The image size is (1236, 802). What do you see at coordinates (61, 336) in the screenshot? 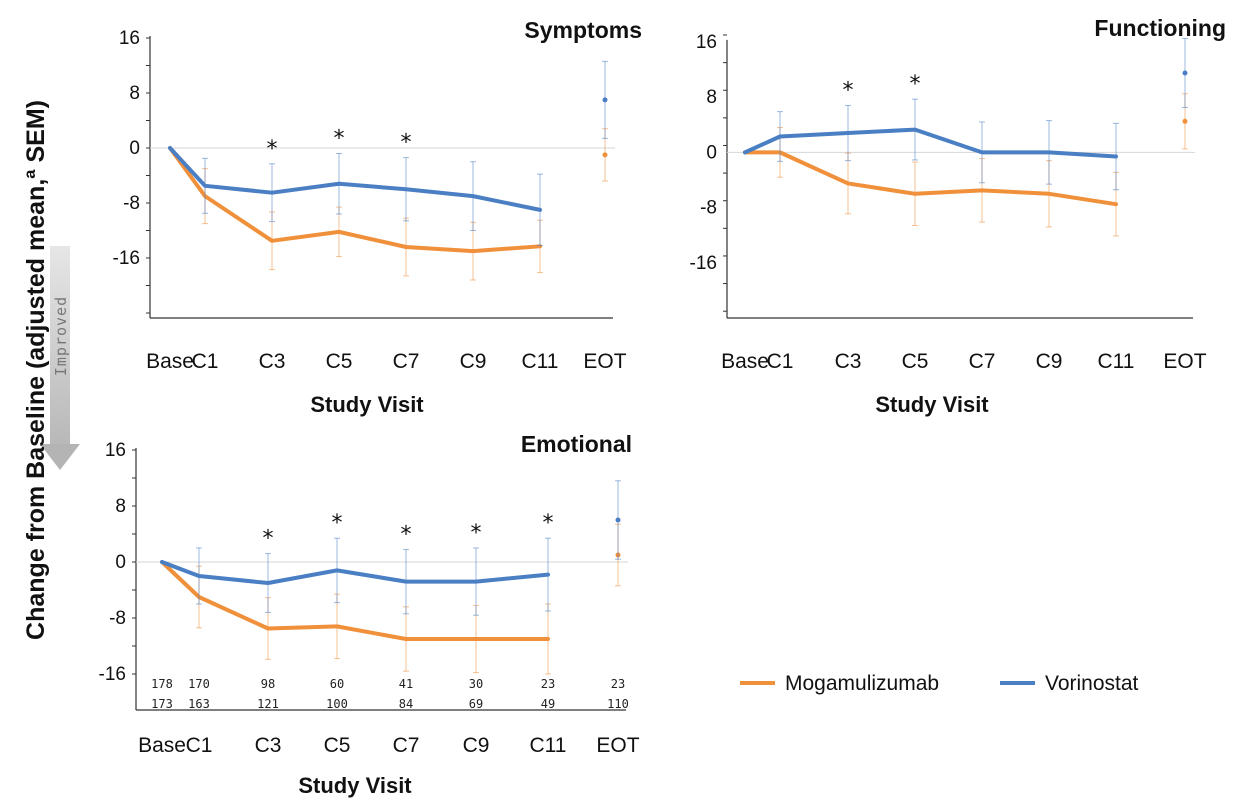
I see `improved-label: Improved` at bounding box center [61, 336].